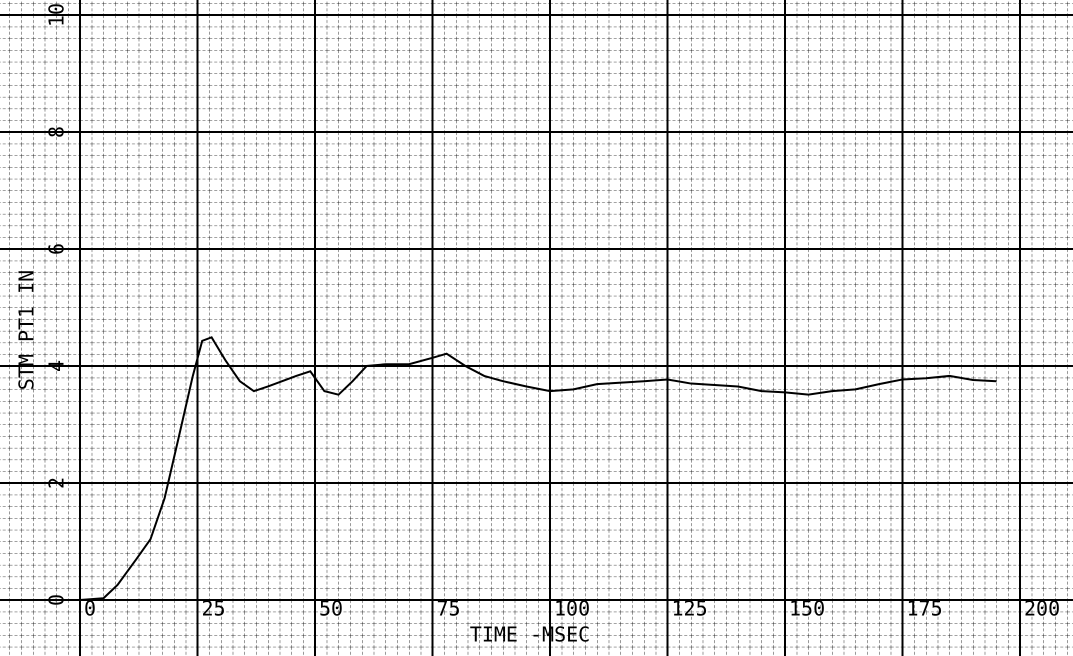  What do you see at coordinates (57, 132) in the screenshot?
I see `y-tick-label: 8` at bounding box center [57, 132].